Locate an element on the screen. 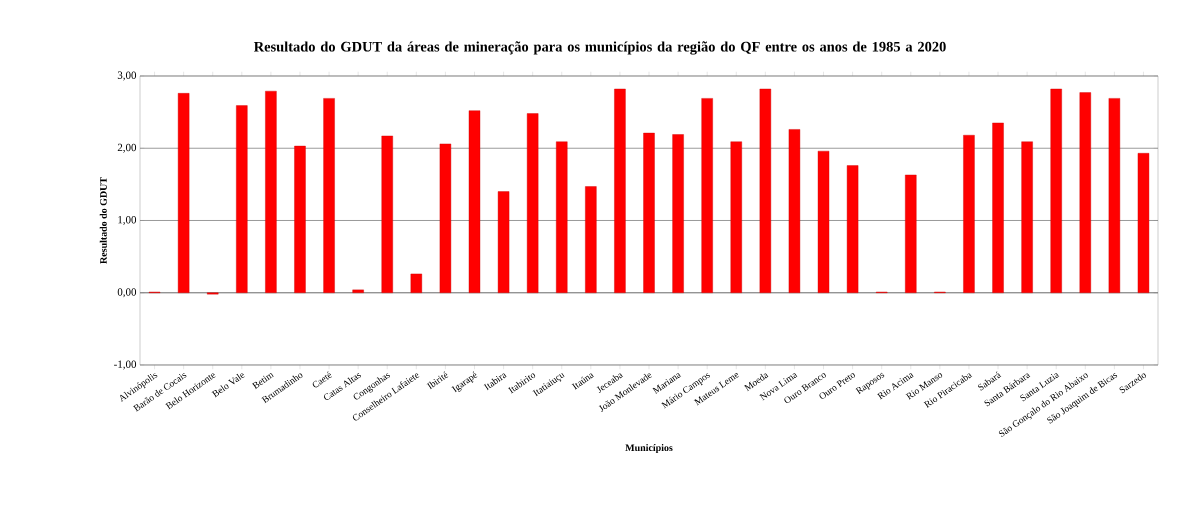  y-tick-label: -1,00 is located at coordinates (125, 365).